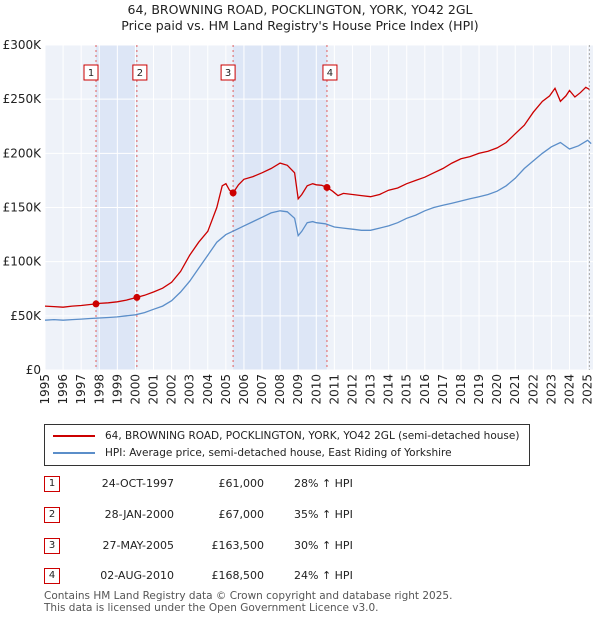 The height and width of the screenshot is (620, 600). Describe the element at coordinates (52, 515) in the screenshot. I see `sale-number-badge: 2` at that location.